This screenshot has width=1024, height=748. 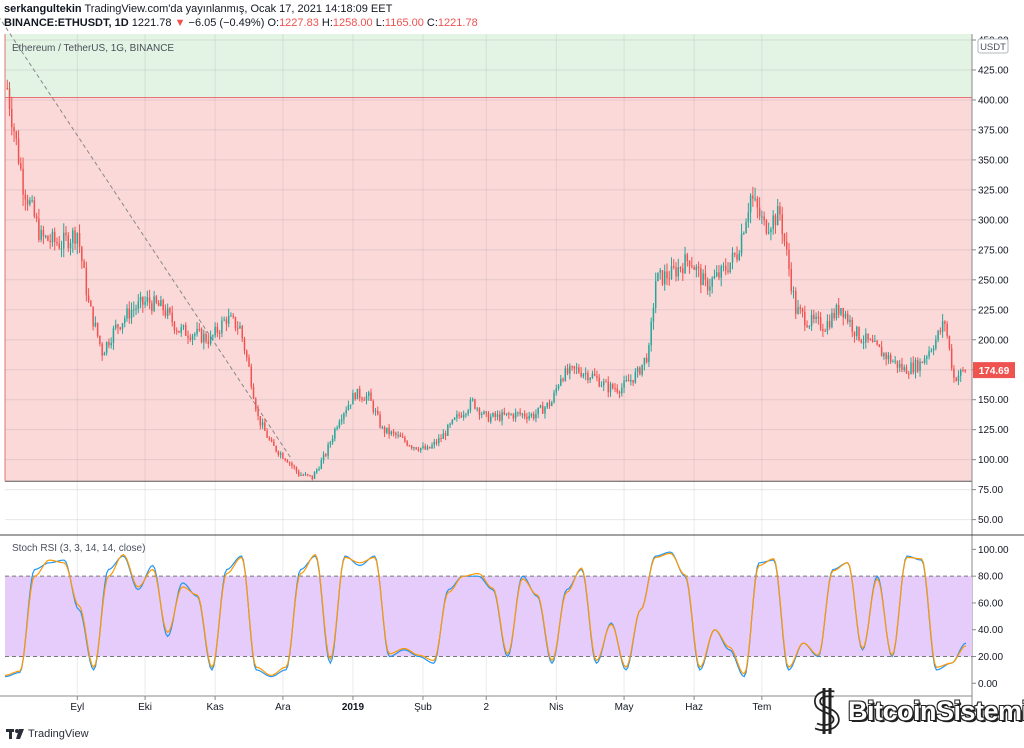 I want to click on tradingview-brand: TradingView, so click(x=58, y=734).